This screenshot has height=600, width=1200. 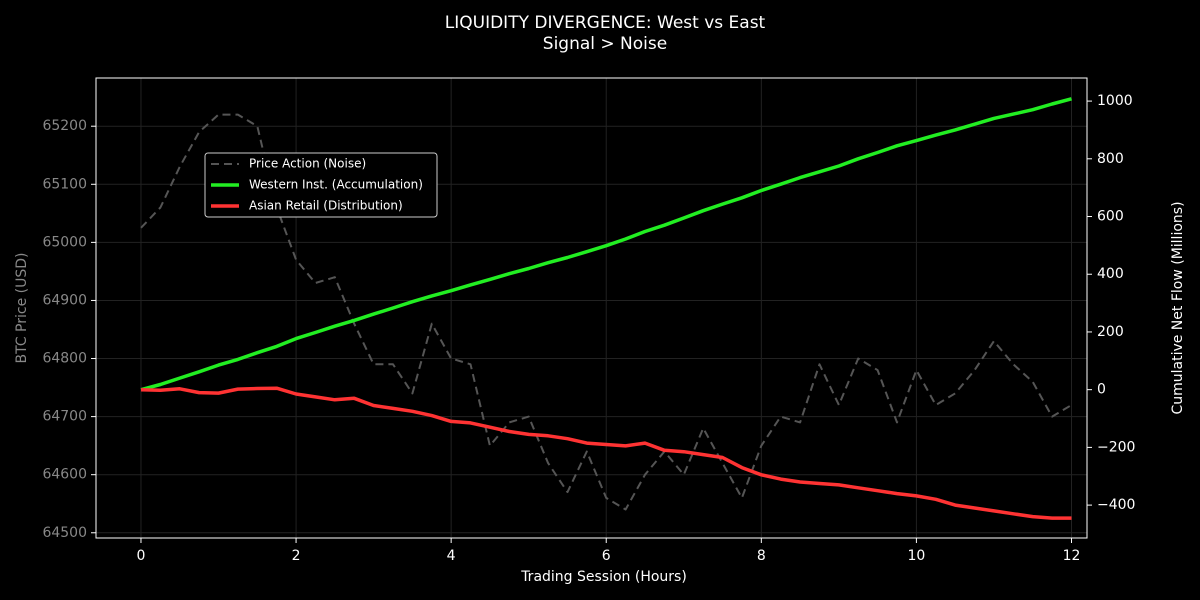 I want to click on x-tick-label: 4, so click(x=451, y=556).